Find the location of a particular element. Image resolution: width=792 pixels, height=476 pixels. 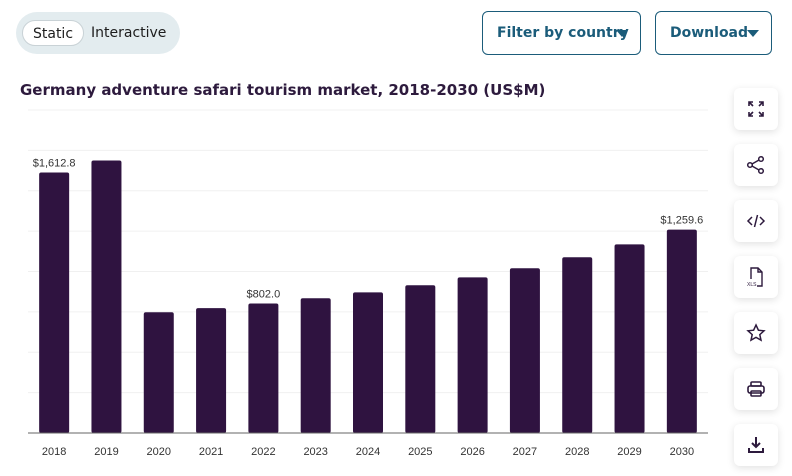

bar-2026 is located at coordinates (472, 355).